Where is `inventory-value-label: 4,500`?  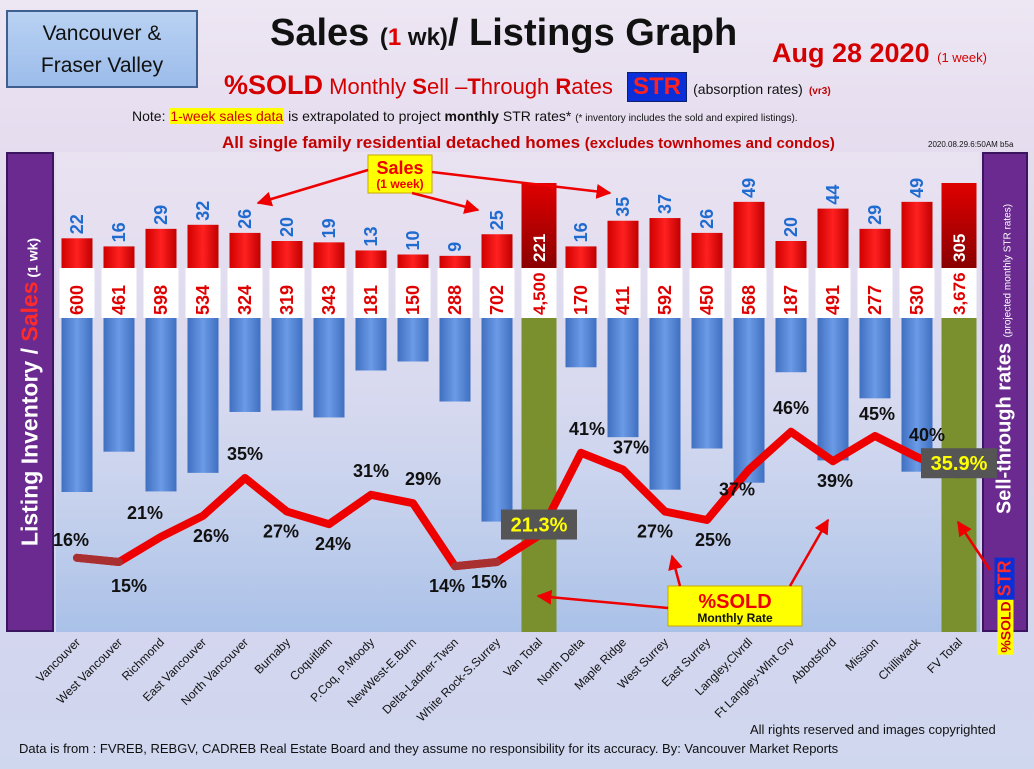
inventory-value-label: 4,500 is located at coordinates (539, 293).